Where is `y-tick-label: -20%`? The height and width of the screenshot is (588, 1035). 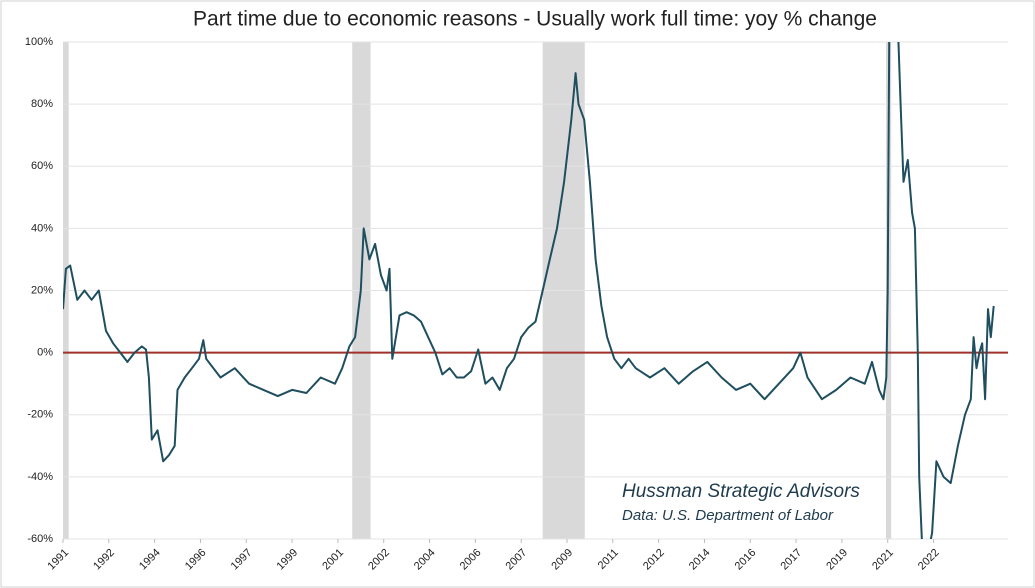
y-tick-label: -20% is located at coordinates (40, 415).